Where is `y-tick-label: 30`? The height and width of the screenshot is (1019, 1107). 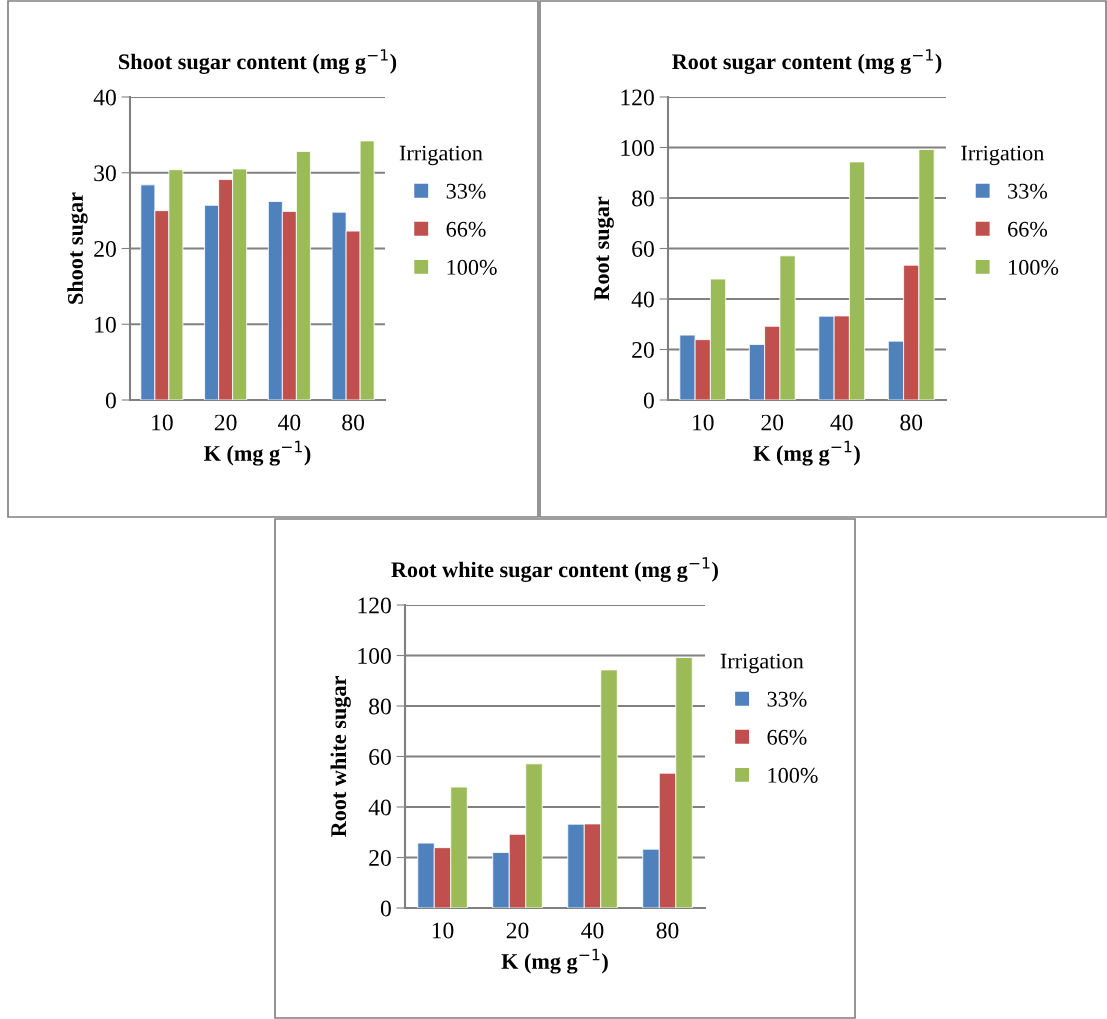 y-tick-label: 30 is located at coordinates (105, 173).